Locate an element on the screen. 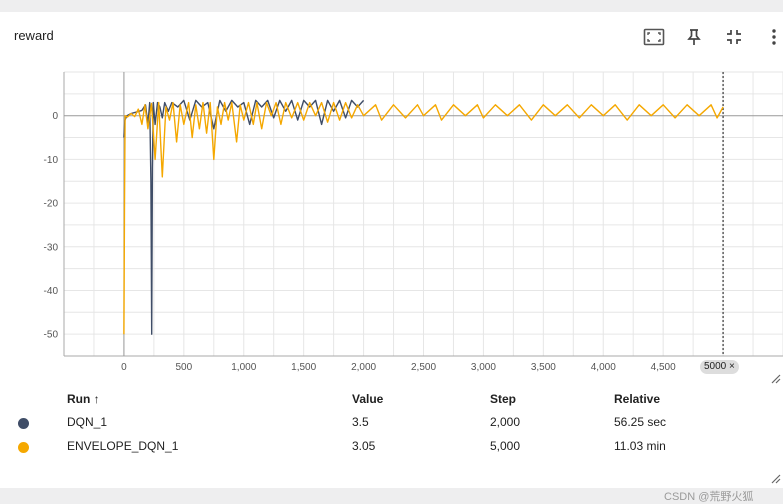  x-tick-label: 2,500 is located at coordinates (423, 367).